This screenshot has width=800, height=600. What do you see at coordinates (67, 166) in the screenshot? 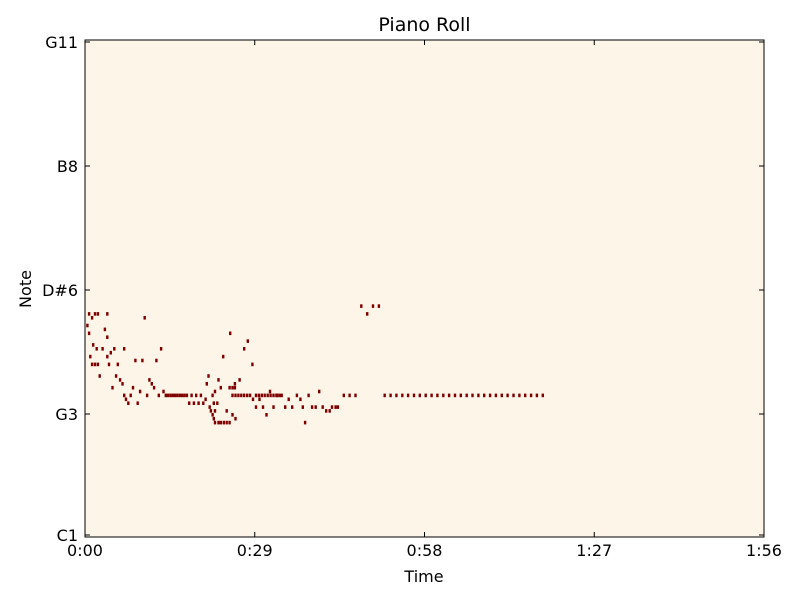
I see `y-tick-label: B8` at bounding box center [67, 166].